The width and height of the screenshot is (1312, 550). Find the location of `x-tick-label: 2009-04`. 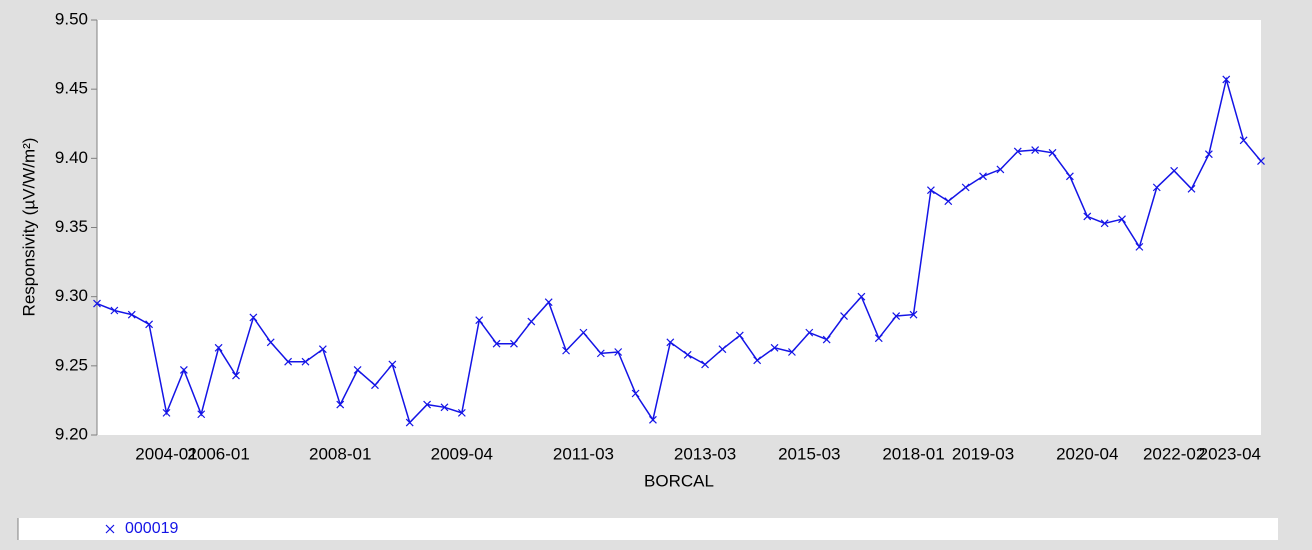

x-tick-label: 2009-04 is located at coordinates (462, 453).